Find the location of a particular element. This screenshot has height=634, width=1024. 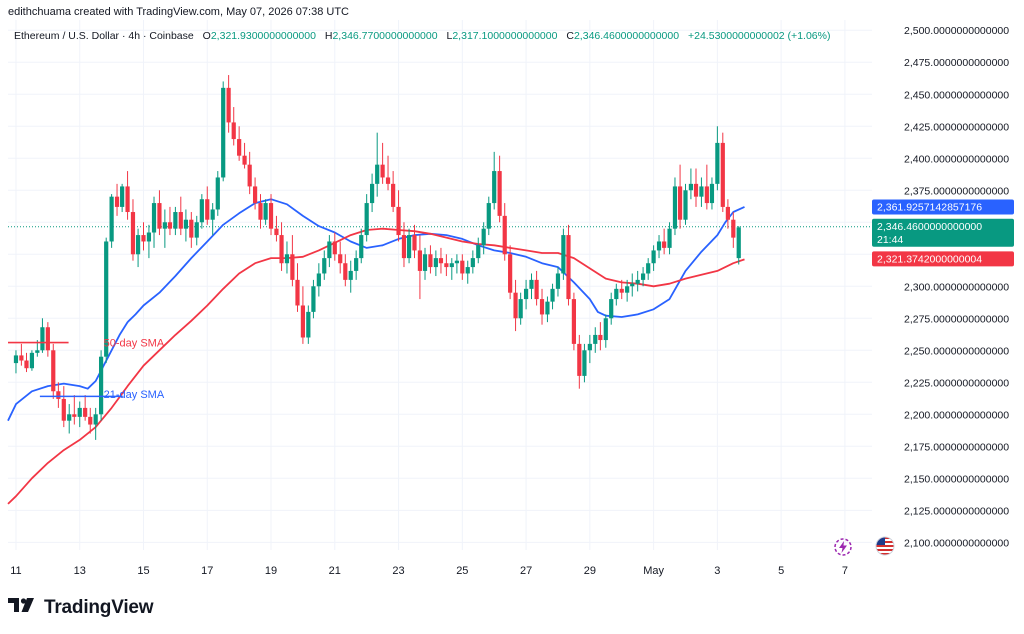

y-tick-label: 2,175.0000000000000 is located at coordinates (956, 447).